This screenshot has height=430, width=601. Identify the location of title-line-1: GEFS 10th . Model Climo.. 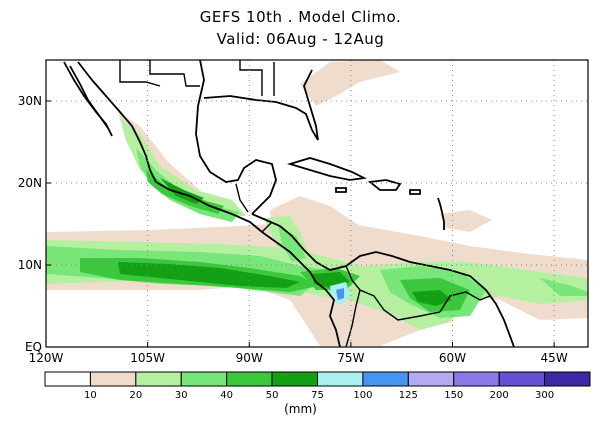
(300, 17).